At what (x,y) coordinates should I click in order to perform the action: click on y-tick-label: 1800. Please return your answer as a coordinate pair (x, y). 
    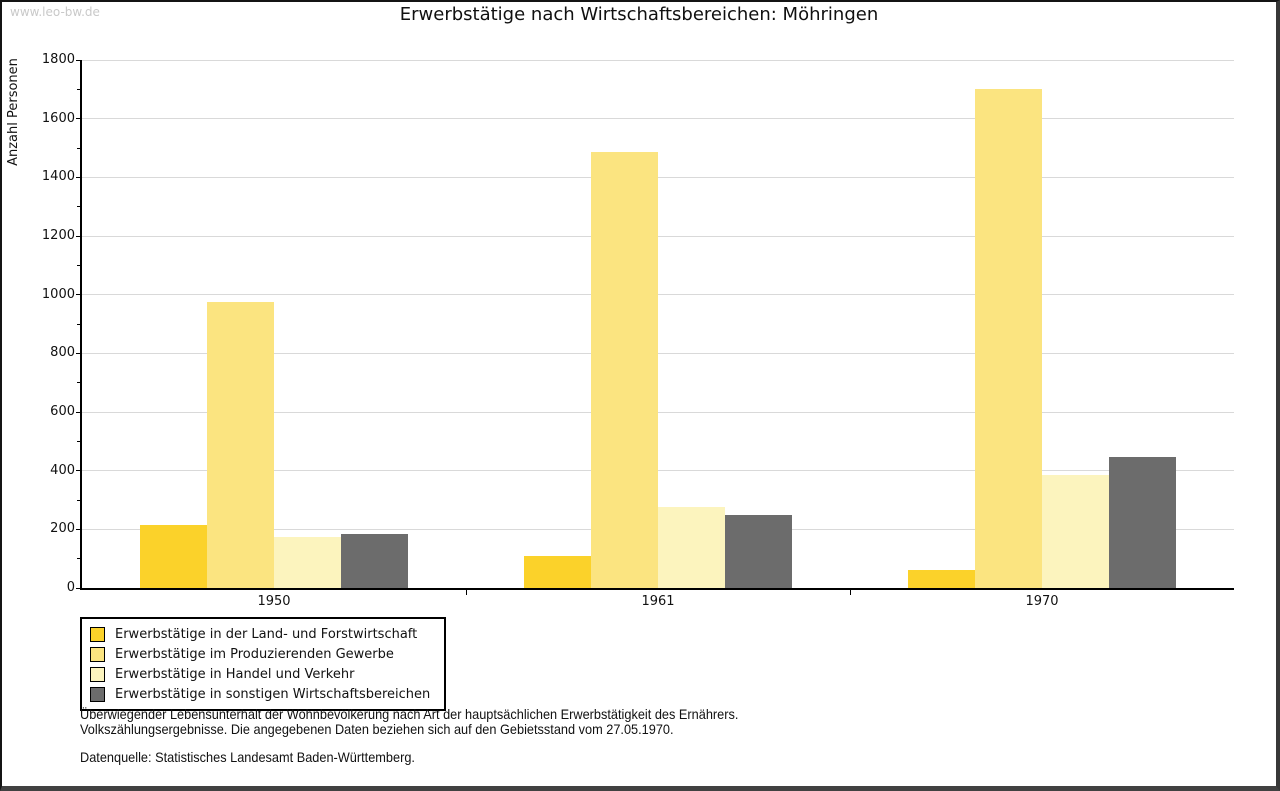
    Looking at the image, I should click on (58, 59).